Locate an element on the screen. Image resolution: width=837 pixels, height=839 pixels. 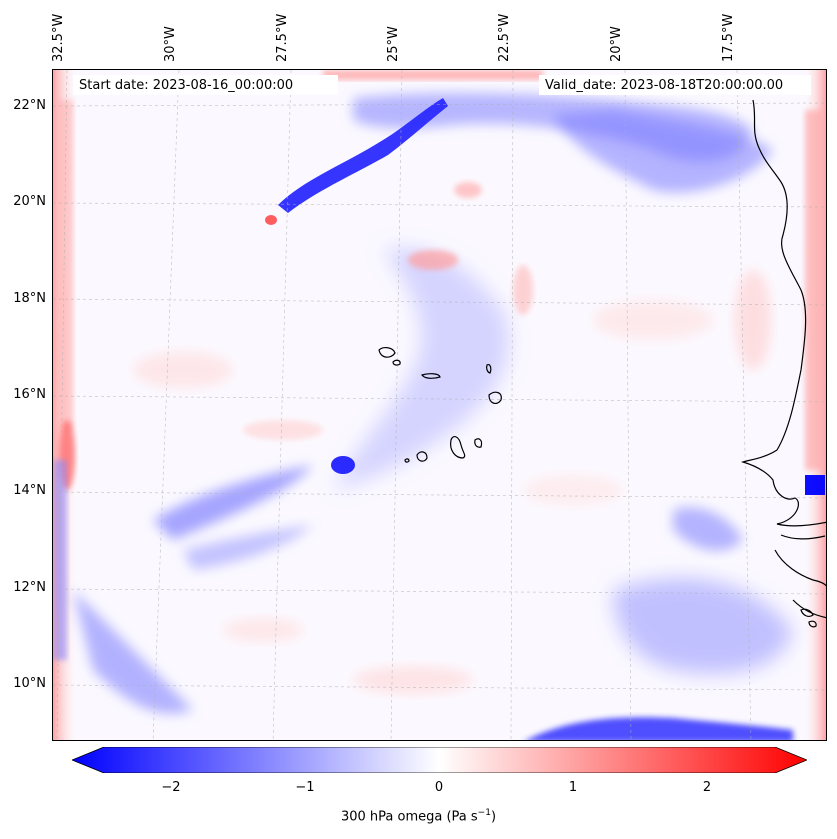
lat-label-18n: 18°N is located at coordinates (29, 298).